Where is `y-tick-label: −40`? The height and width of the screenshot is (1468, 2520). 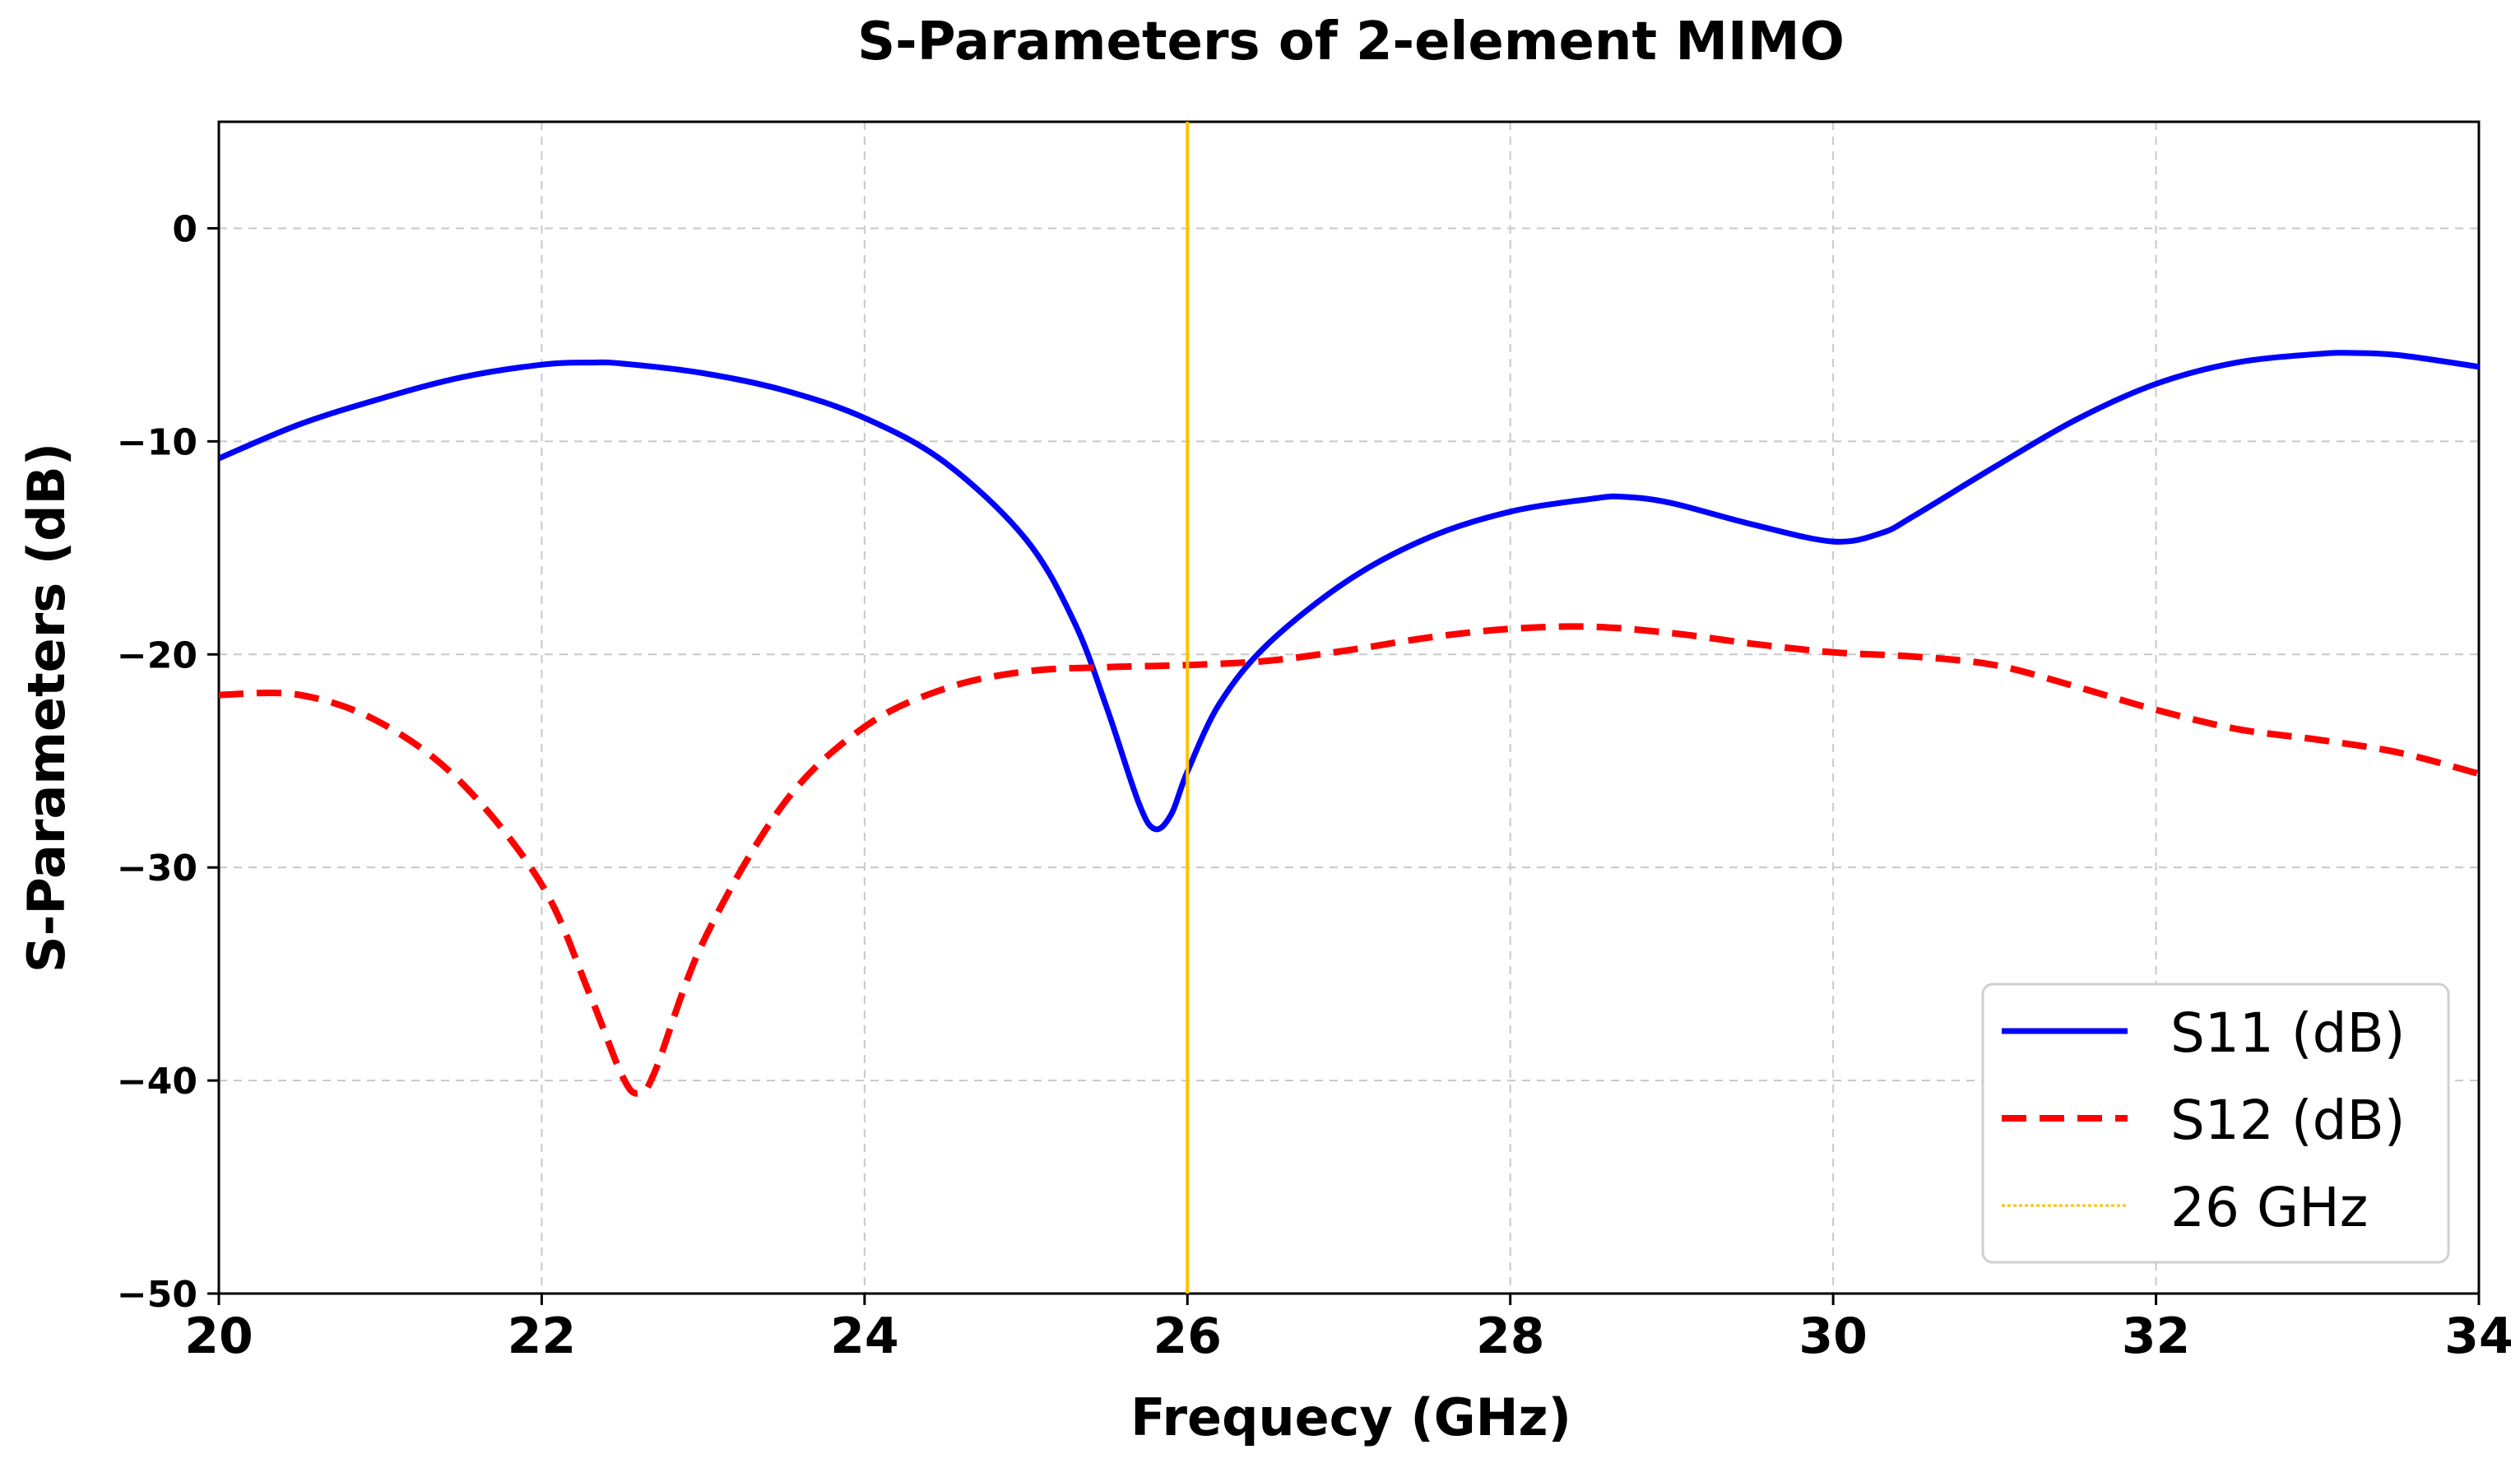
y-tick-label: −40 is located at coordinates (157, 1082).